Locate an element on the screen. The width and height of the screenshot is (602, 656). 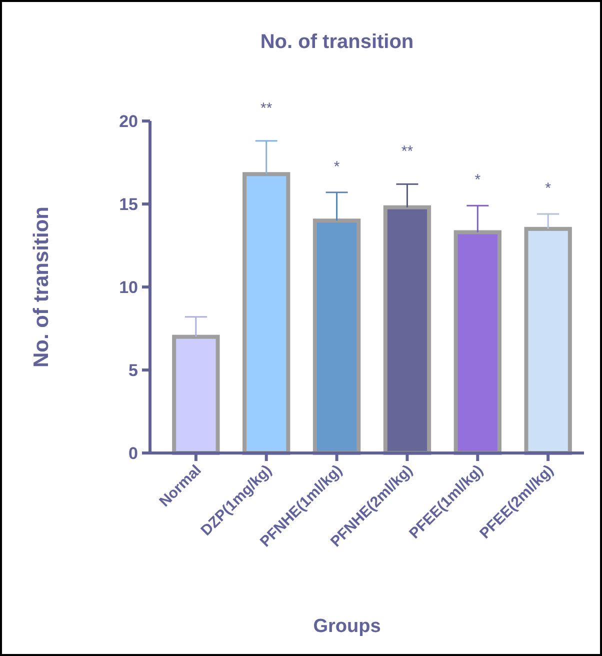
y-tick-label: 15 is located at coordinates (128, 204).